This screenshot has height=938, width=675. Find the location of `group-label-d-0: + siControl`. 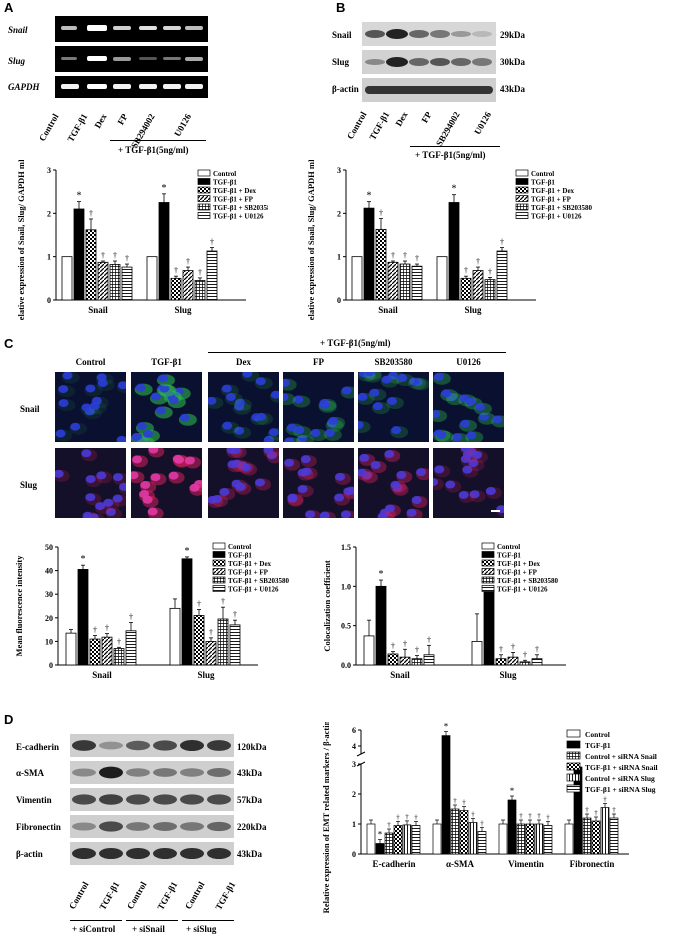

group-label-d-0: + siControl is located at coordinates (94, 929).